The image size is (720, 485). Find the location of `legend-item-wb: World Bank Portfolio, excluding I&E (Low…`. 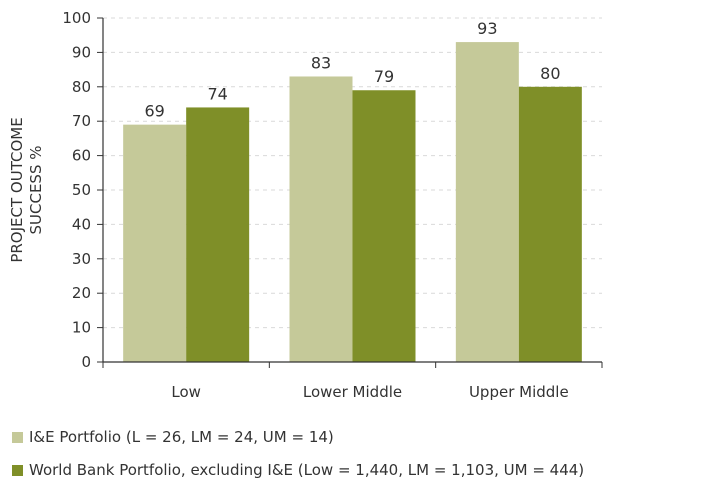

legend-item-wb: World Bank Portfolio, excluding I&E (Low… is located at coordinates (298, 470).